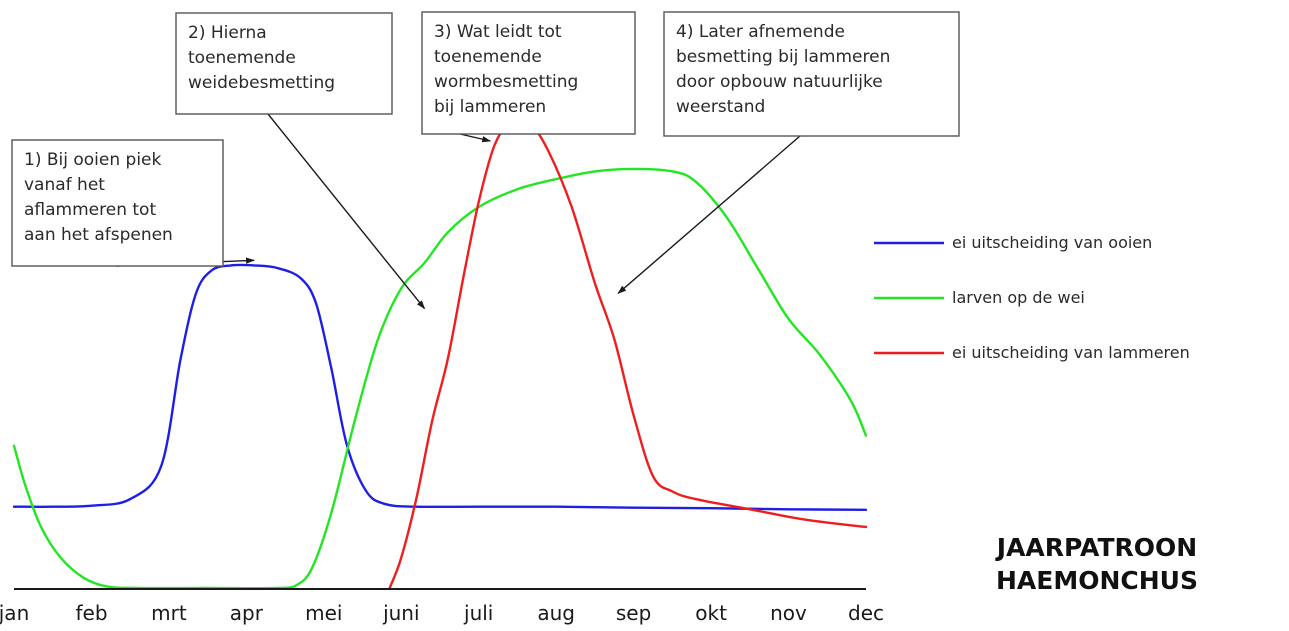  Describe the element at coordinates (14, 613) in the screenshot. I see `x-tick-label-jan: jan` at that location.